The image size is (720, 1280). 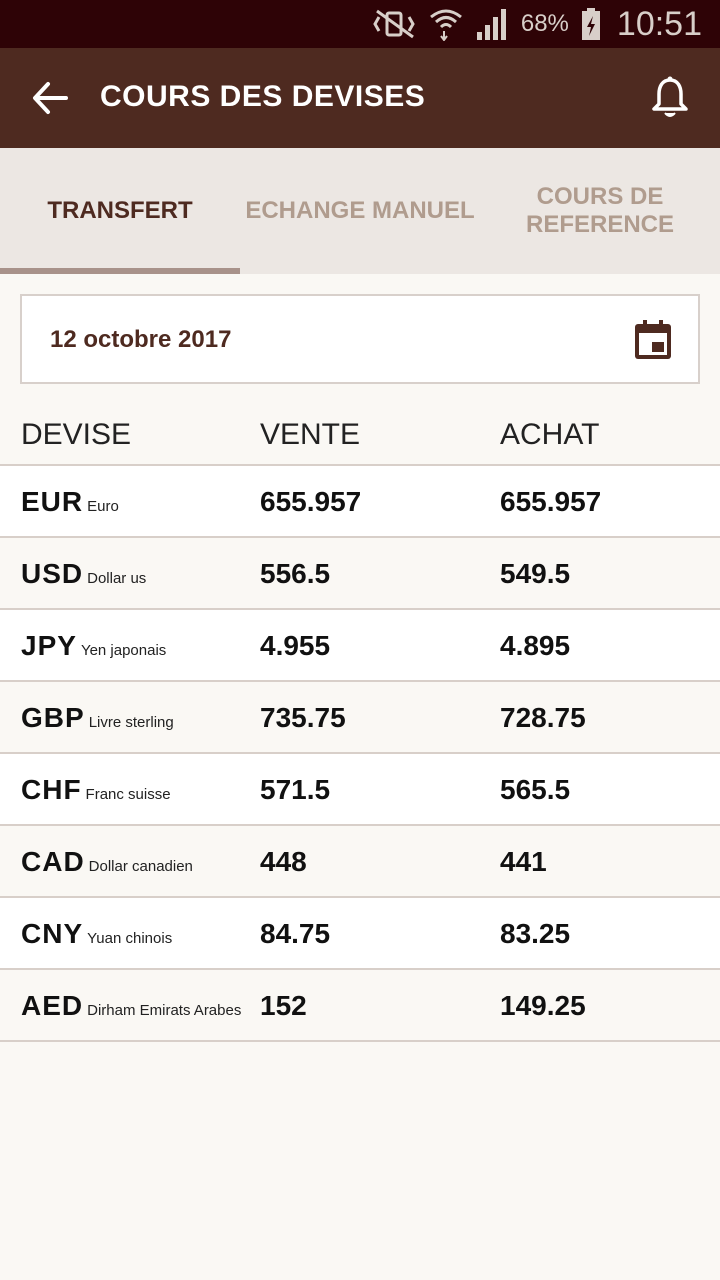 What do you see at coordinates (670, 98) in the screenshot?
I see `bell-icon` at bounding box center [670, 98].